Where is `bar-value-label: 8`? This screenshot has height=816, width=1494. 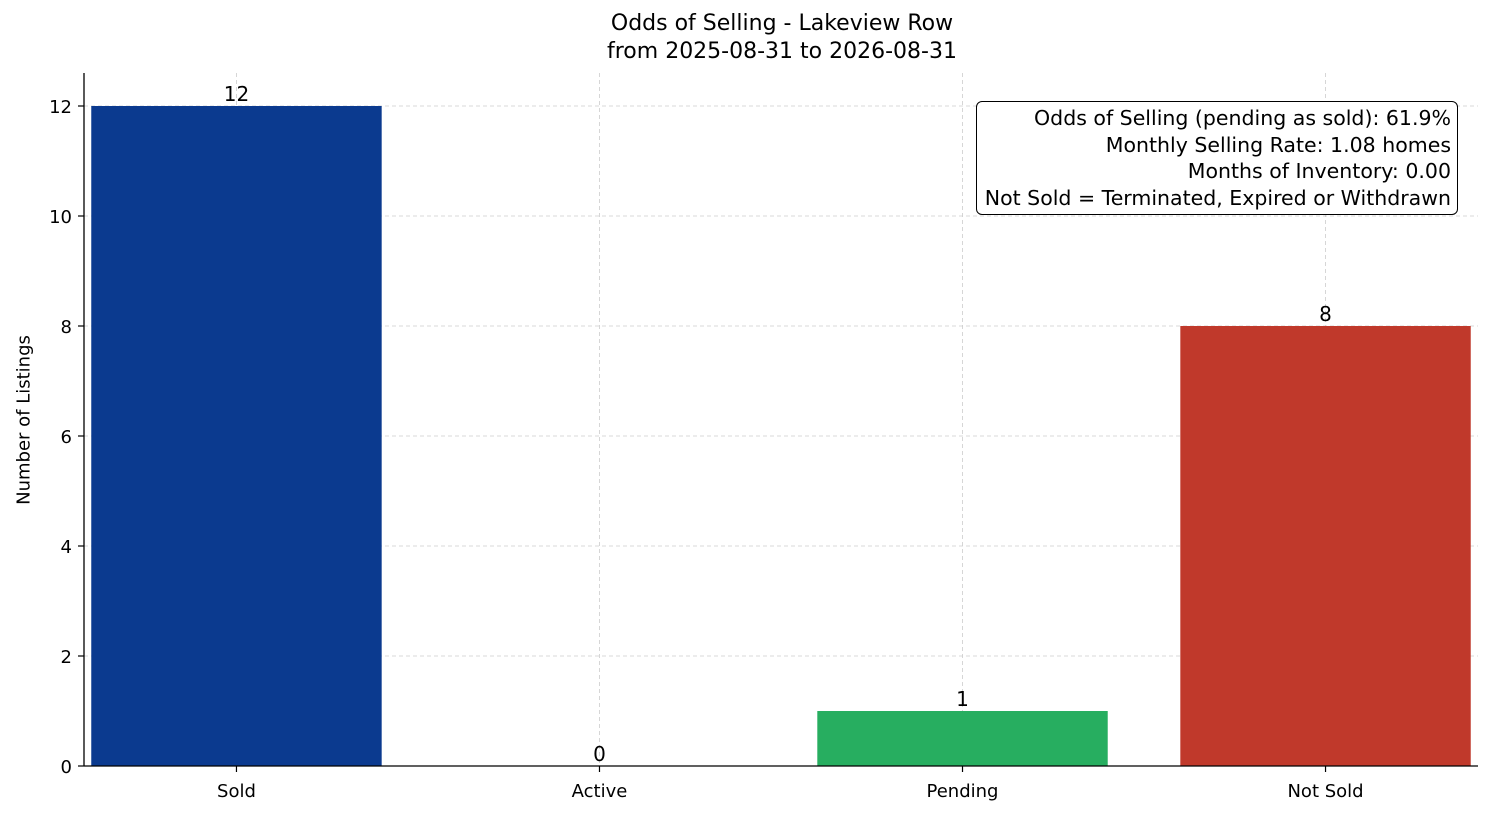 bar-value-label: 8 is located at coordinates (1325, 314).